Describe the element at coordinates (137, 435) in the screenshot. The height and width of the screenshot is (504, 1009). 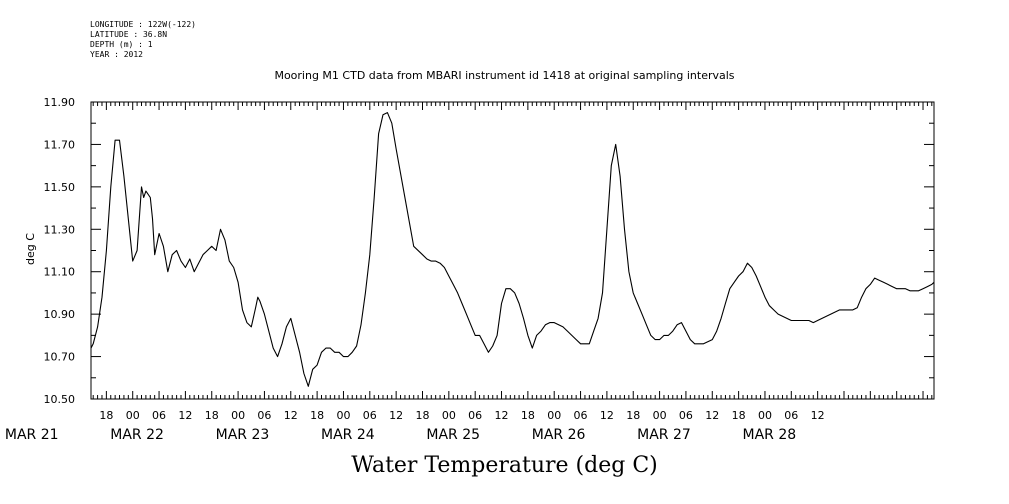
I see `date-label: MAR 22` at that location.